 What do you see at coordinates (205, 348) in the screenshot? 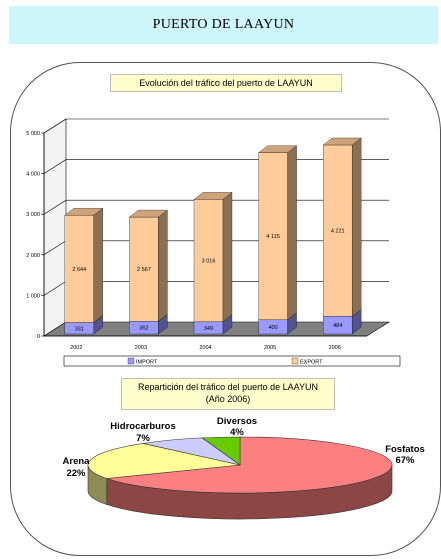
I see `x-tick-label: 2004` at bounding box center [205, 348].